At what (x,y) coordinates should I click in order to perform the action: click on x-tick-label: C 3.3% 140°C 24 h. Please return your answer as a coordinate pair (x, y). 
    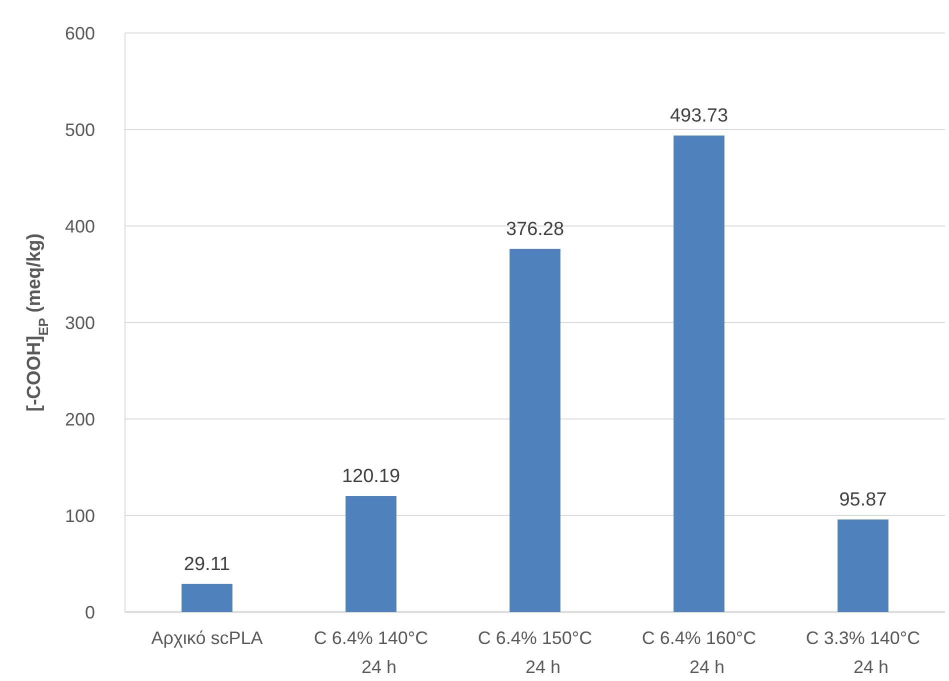
    Looking at the image, I should click on (863, 652).